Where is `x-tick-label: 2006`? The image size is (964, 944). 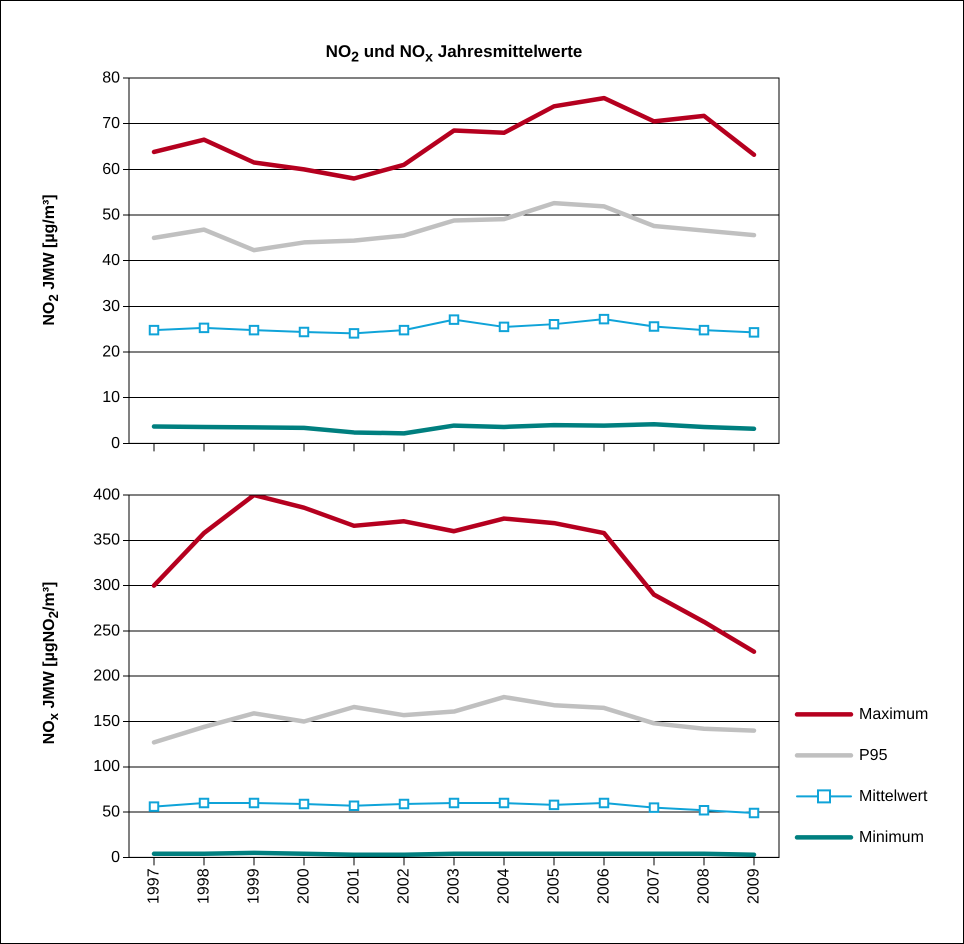
x-tick-label: 2006 is located at coordinates (603, 886).